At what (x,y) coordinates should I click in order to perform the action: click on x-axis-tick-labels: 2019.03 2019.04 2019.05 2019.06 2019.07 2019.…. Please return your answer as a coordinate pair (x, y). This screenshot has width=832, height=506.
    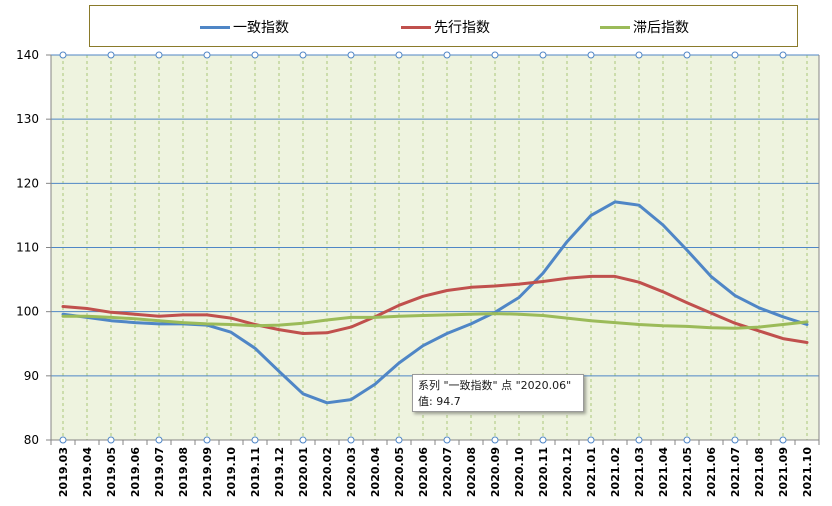
    Looking at the image, I should click on (435, 472).